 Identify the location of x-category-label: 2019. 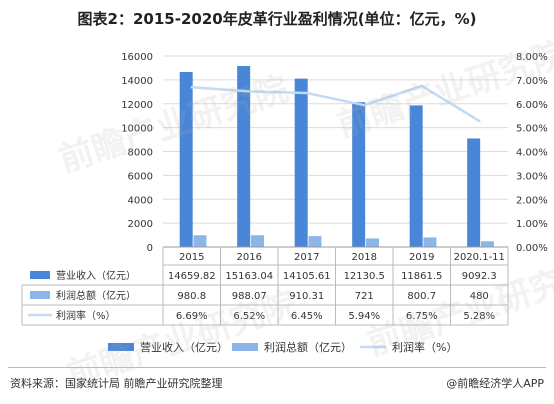
(421, 257).